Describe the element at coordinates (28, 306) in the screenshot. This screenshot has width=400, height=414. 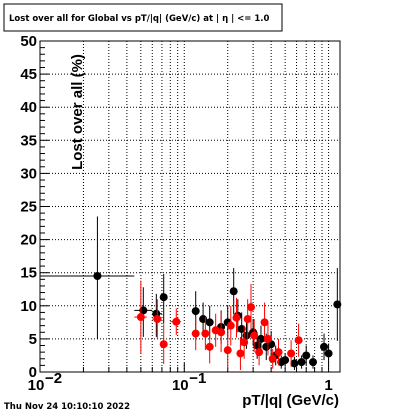
I see `y-tick-label: 10` at that location.